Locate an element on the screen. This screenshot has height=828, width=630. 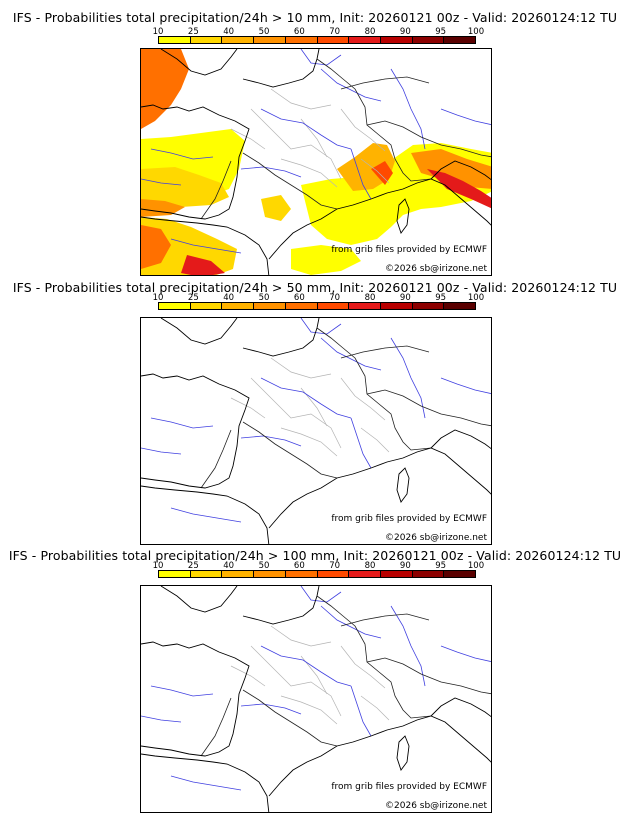
colorbar: 10 25 40 50 60 70 80 90 95 100 is located at coordinates (318, 570).